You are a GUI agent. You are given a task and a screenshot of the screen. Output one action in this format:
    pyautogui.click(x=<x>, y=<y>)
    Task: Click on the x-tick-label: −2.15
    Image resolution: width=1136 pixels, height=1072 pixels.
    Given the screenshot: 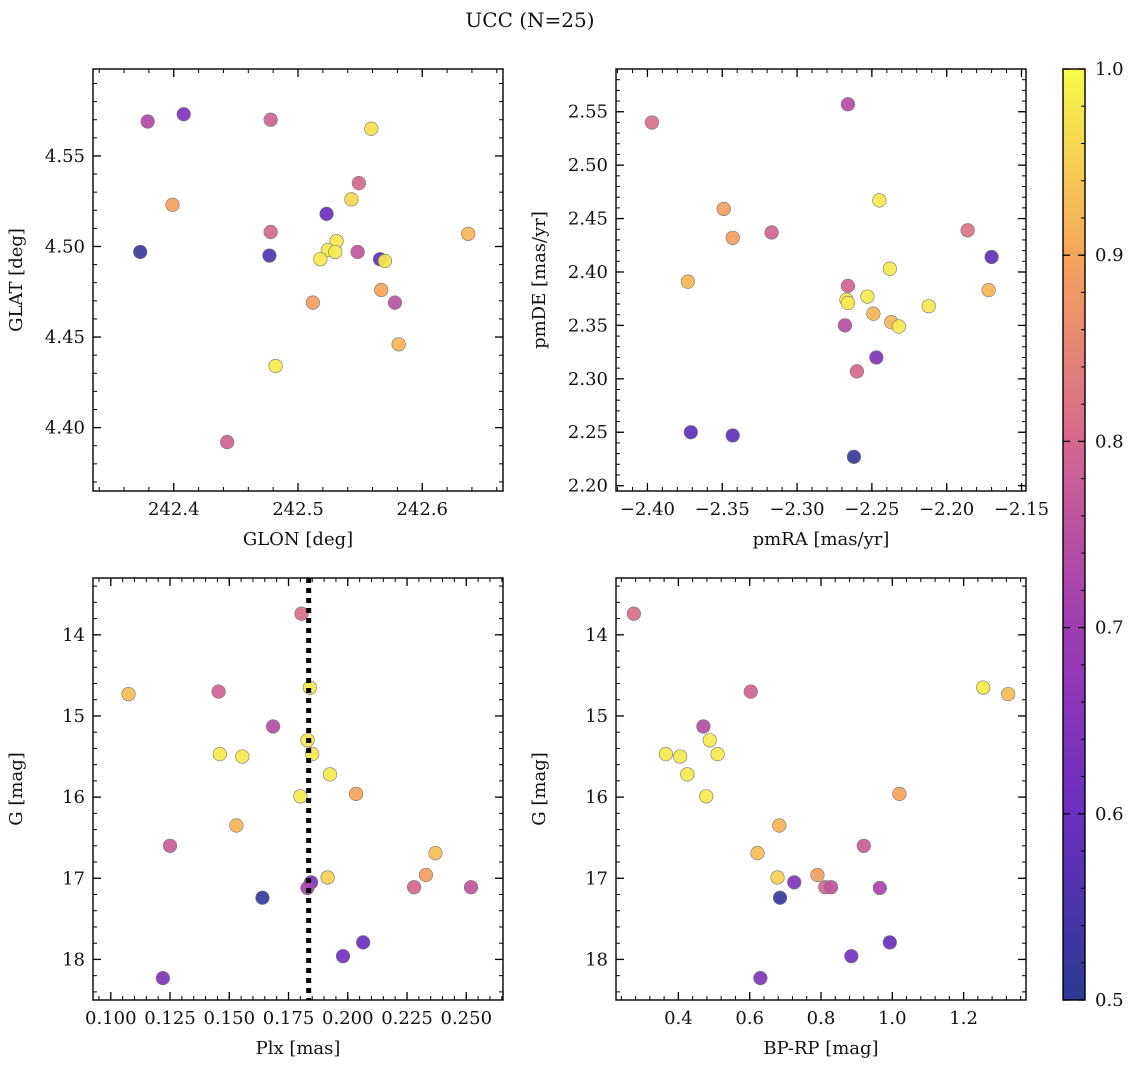 What is the action you would take?
    pyautogui.click(x=1021, y=509)
    